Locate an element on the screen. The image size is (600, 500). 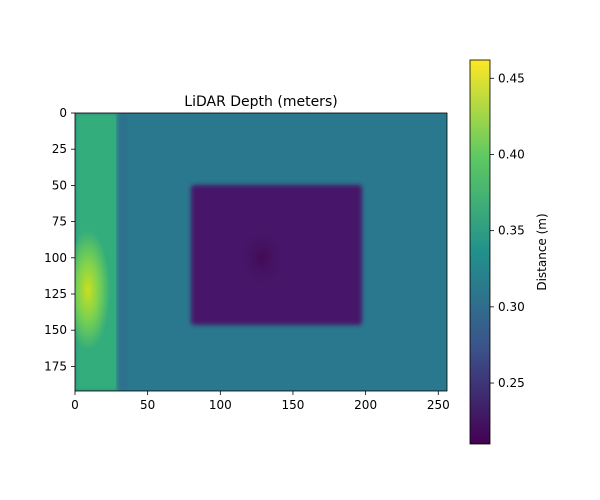
colorbar-tick-label: 0.40 is located at coordinates (511, 154).